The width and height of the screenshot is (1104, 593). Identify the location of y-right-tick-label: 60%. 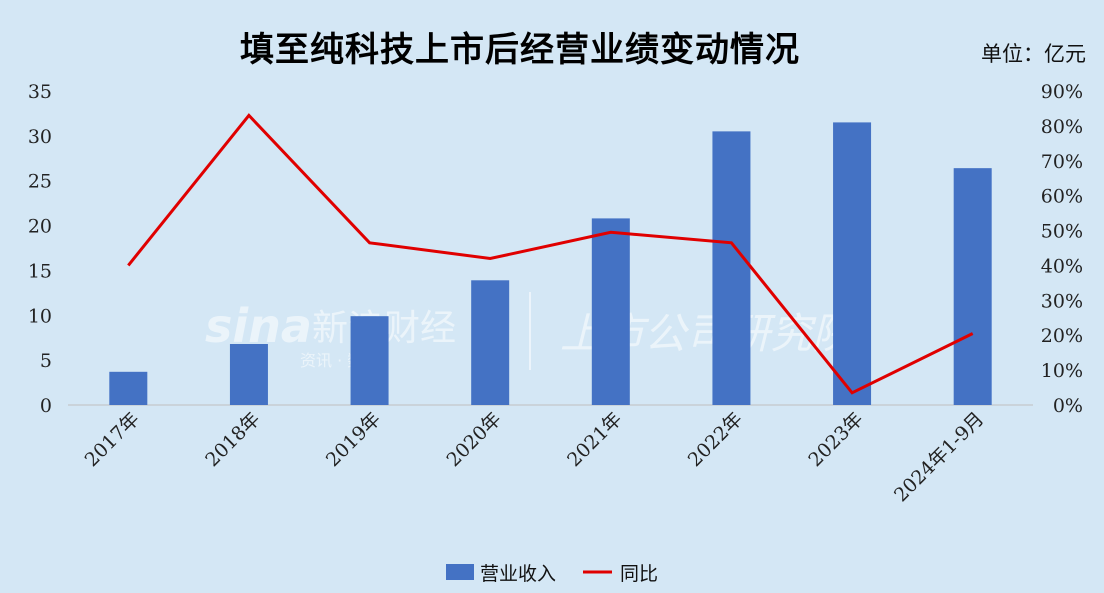
(1062, 197).